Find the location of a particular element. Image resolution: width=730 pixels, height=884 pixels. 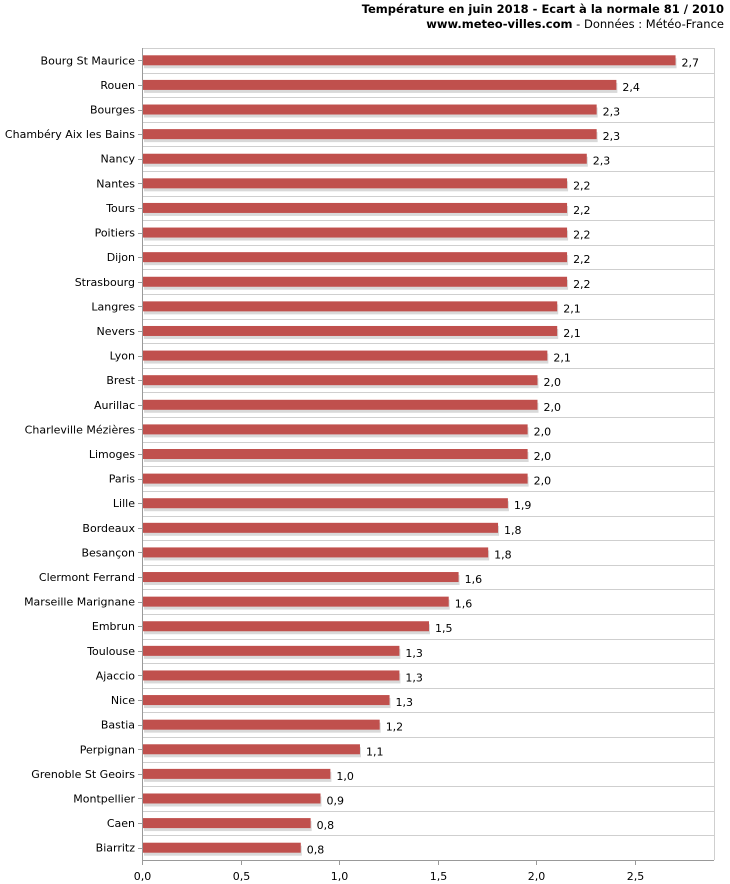

category-label: Poitiers is located at coordinates (115, 233).